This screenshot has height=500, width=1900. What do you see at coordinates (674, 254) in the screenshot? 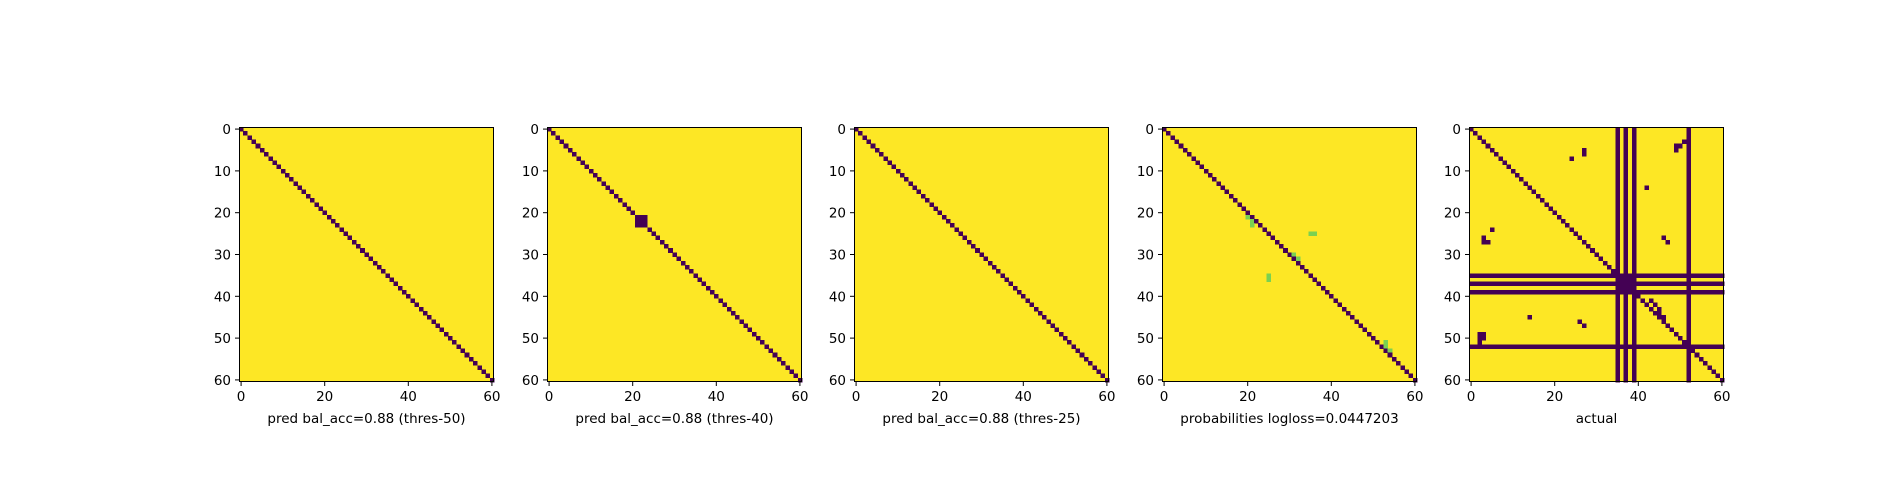
I see `axes-frame` at bounding box center [674, 254].